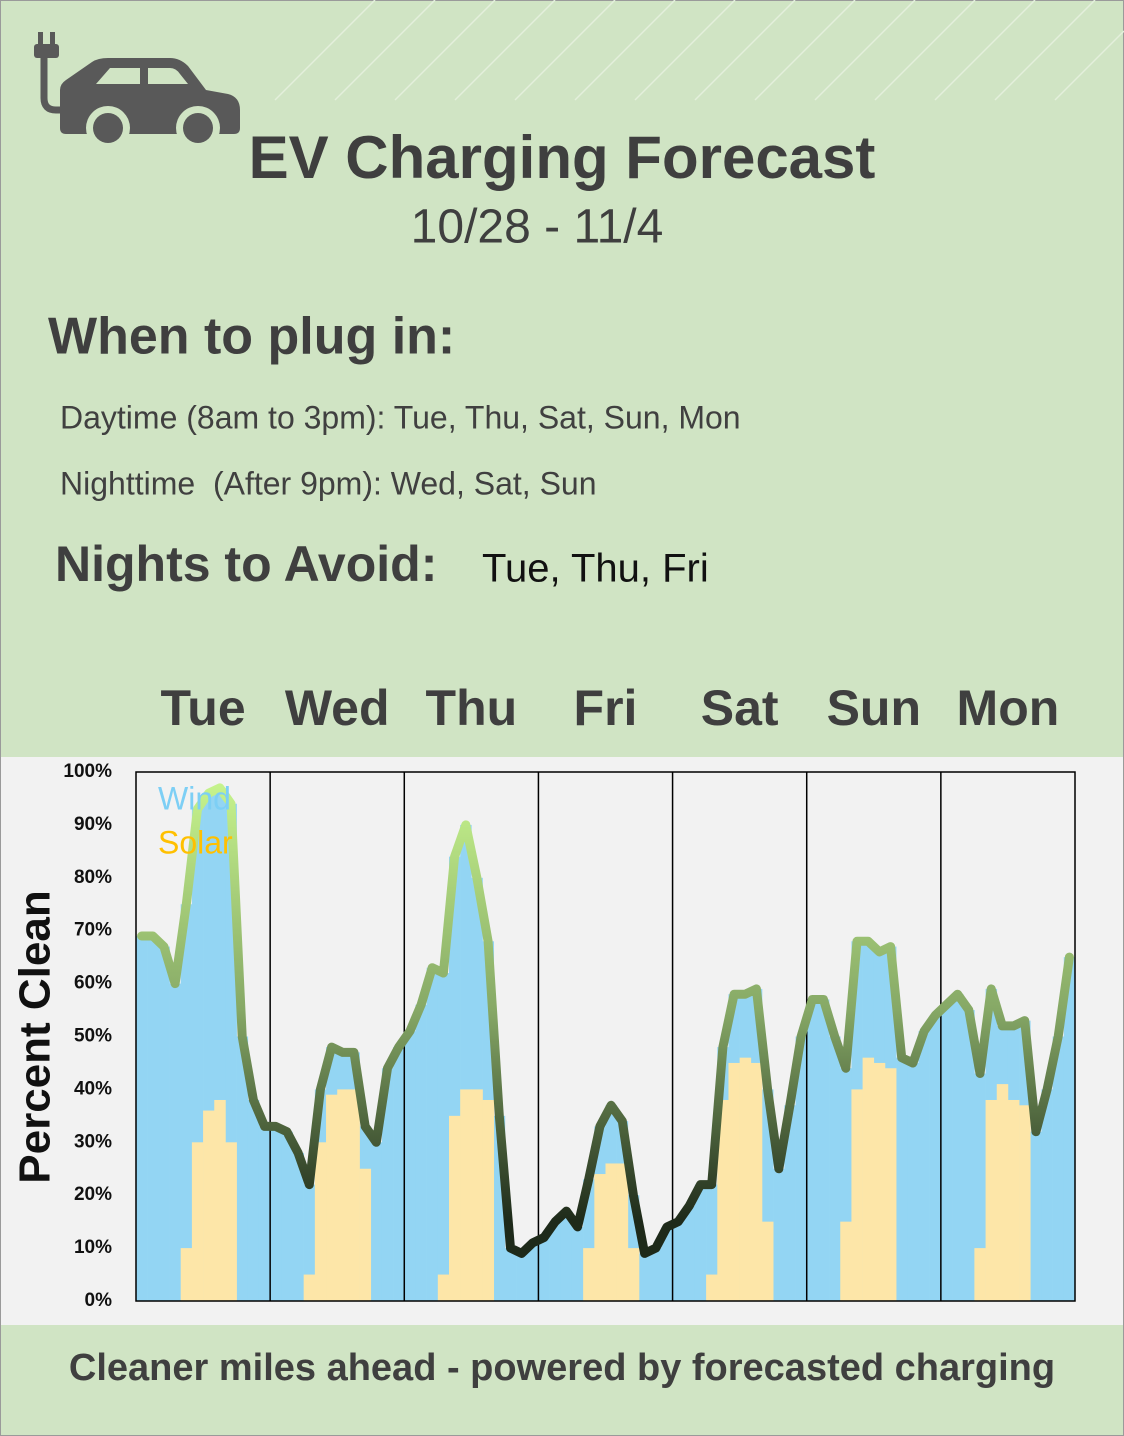  I want to click on avoid-days: Tue, Thu, Fri, so click(595, 569).